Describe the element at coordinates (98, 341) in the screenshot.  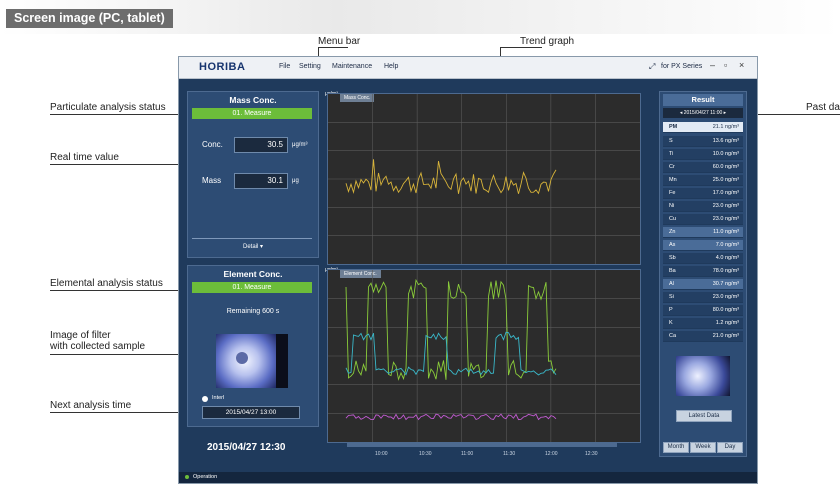
I see `callout-filter-image: Image of filter with collected sample` at that location.